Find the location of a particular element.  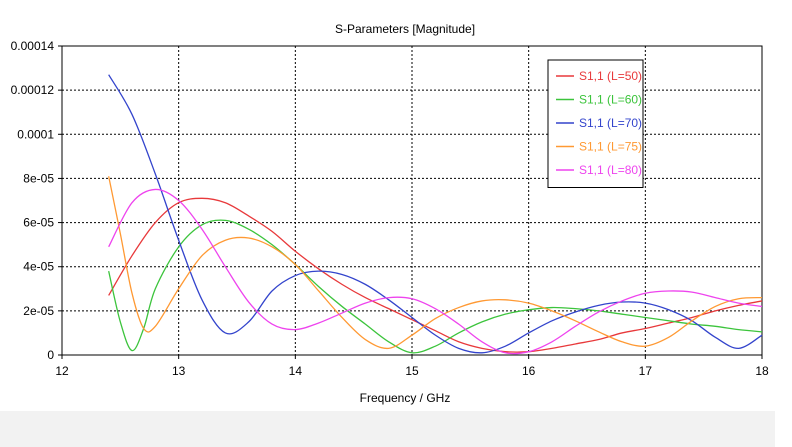

chart-title: S-Parameters [Magnitude] is located at coordinates (405, 29).